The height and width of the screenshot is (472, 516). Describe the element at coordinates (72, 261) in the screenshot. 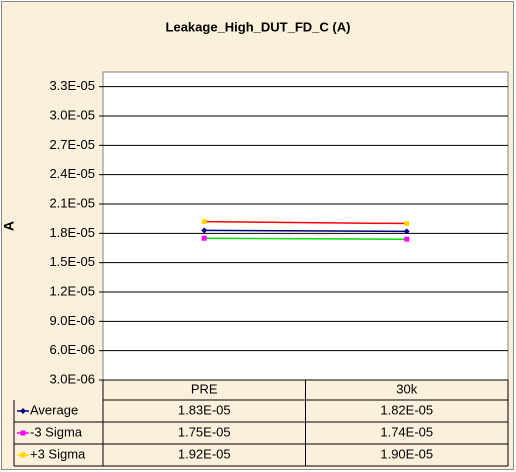

I see `y-tick-label: 1.5E-05` at that location.